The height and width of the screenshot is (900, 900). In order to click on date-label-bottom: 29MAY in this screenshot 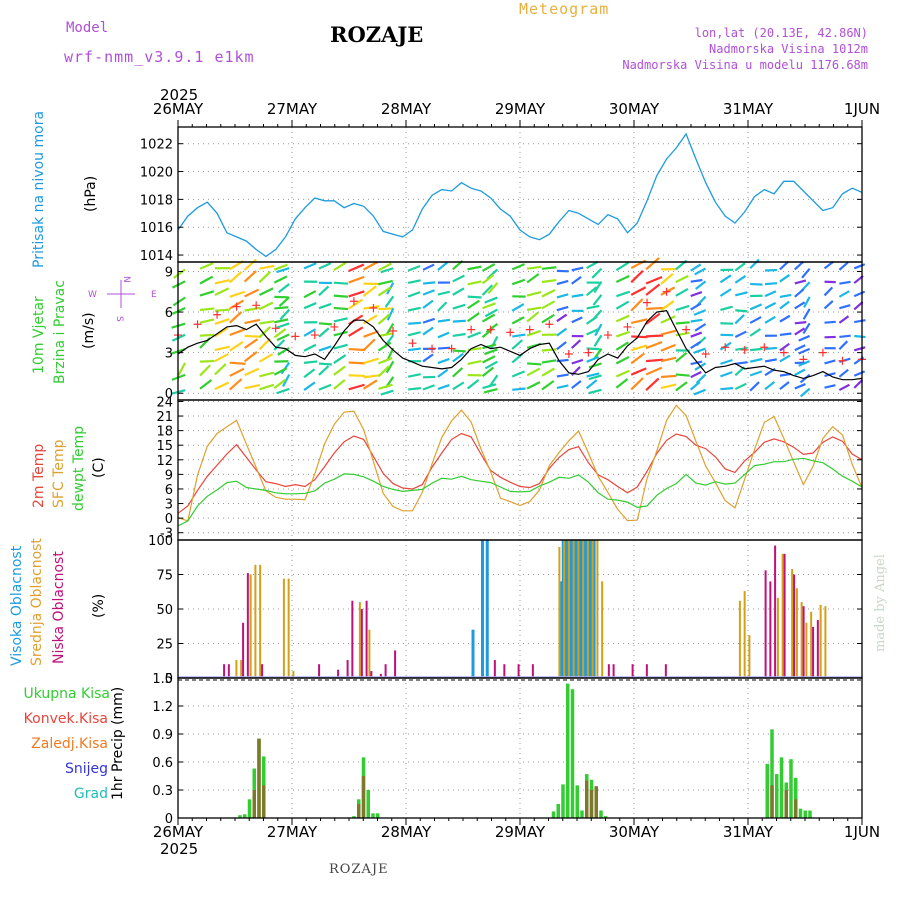, I will do `click(520, 832)`.